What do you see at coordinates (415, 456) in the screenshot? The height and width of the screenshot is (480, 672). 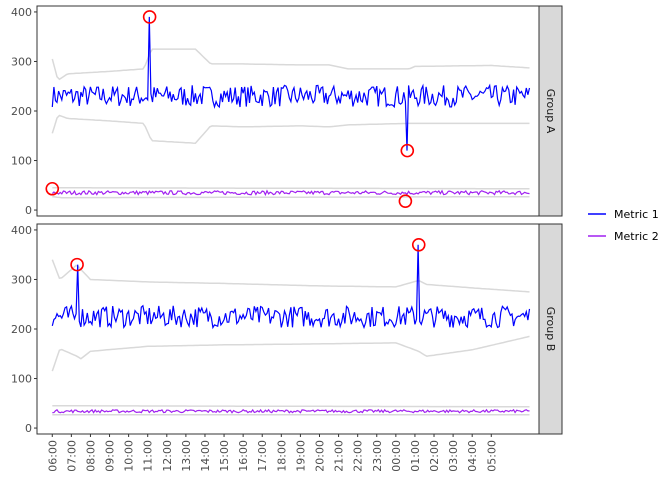 I see `x-tick-label: 01:00` at bounding box center [415, 456].